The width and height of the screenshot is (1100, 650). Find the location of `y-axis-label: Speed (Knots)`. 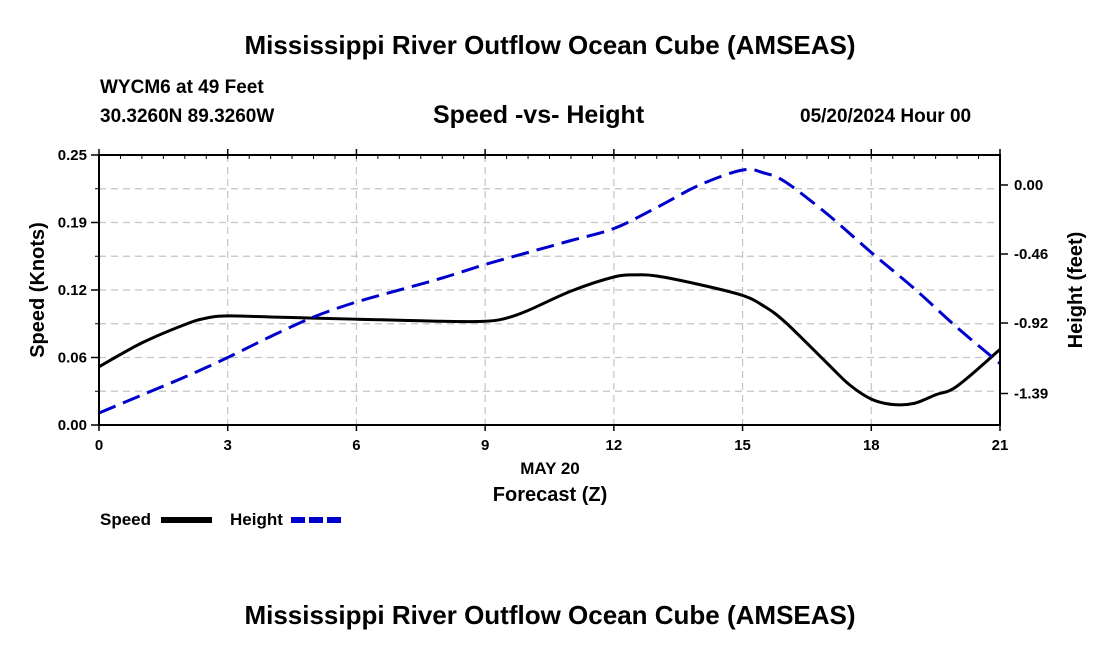

y-axis-label: Speed (Knots) is located at coordinates (38, 290).